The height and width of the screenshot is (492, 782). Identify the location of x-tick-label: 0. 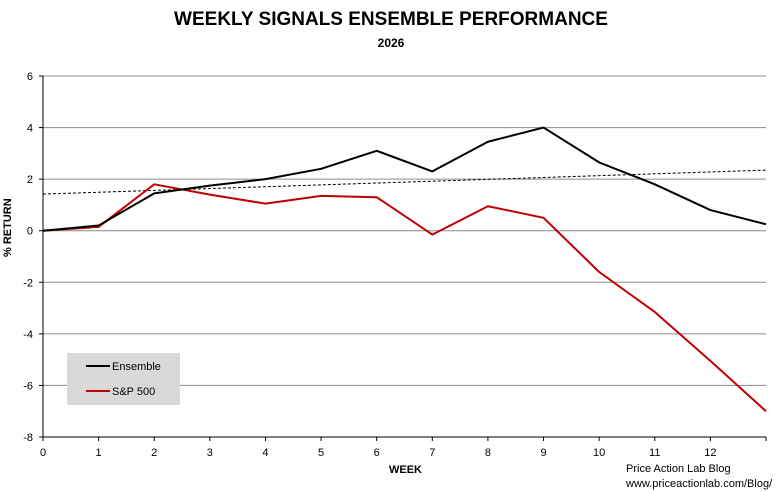
(43, 453).